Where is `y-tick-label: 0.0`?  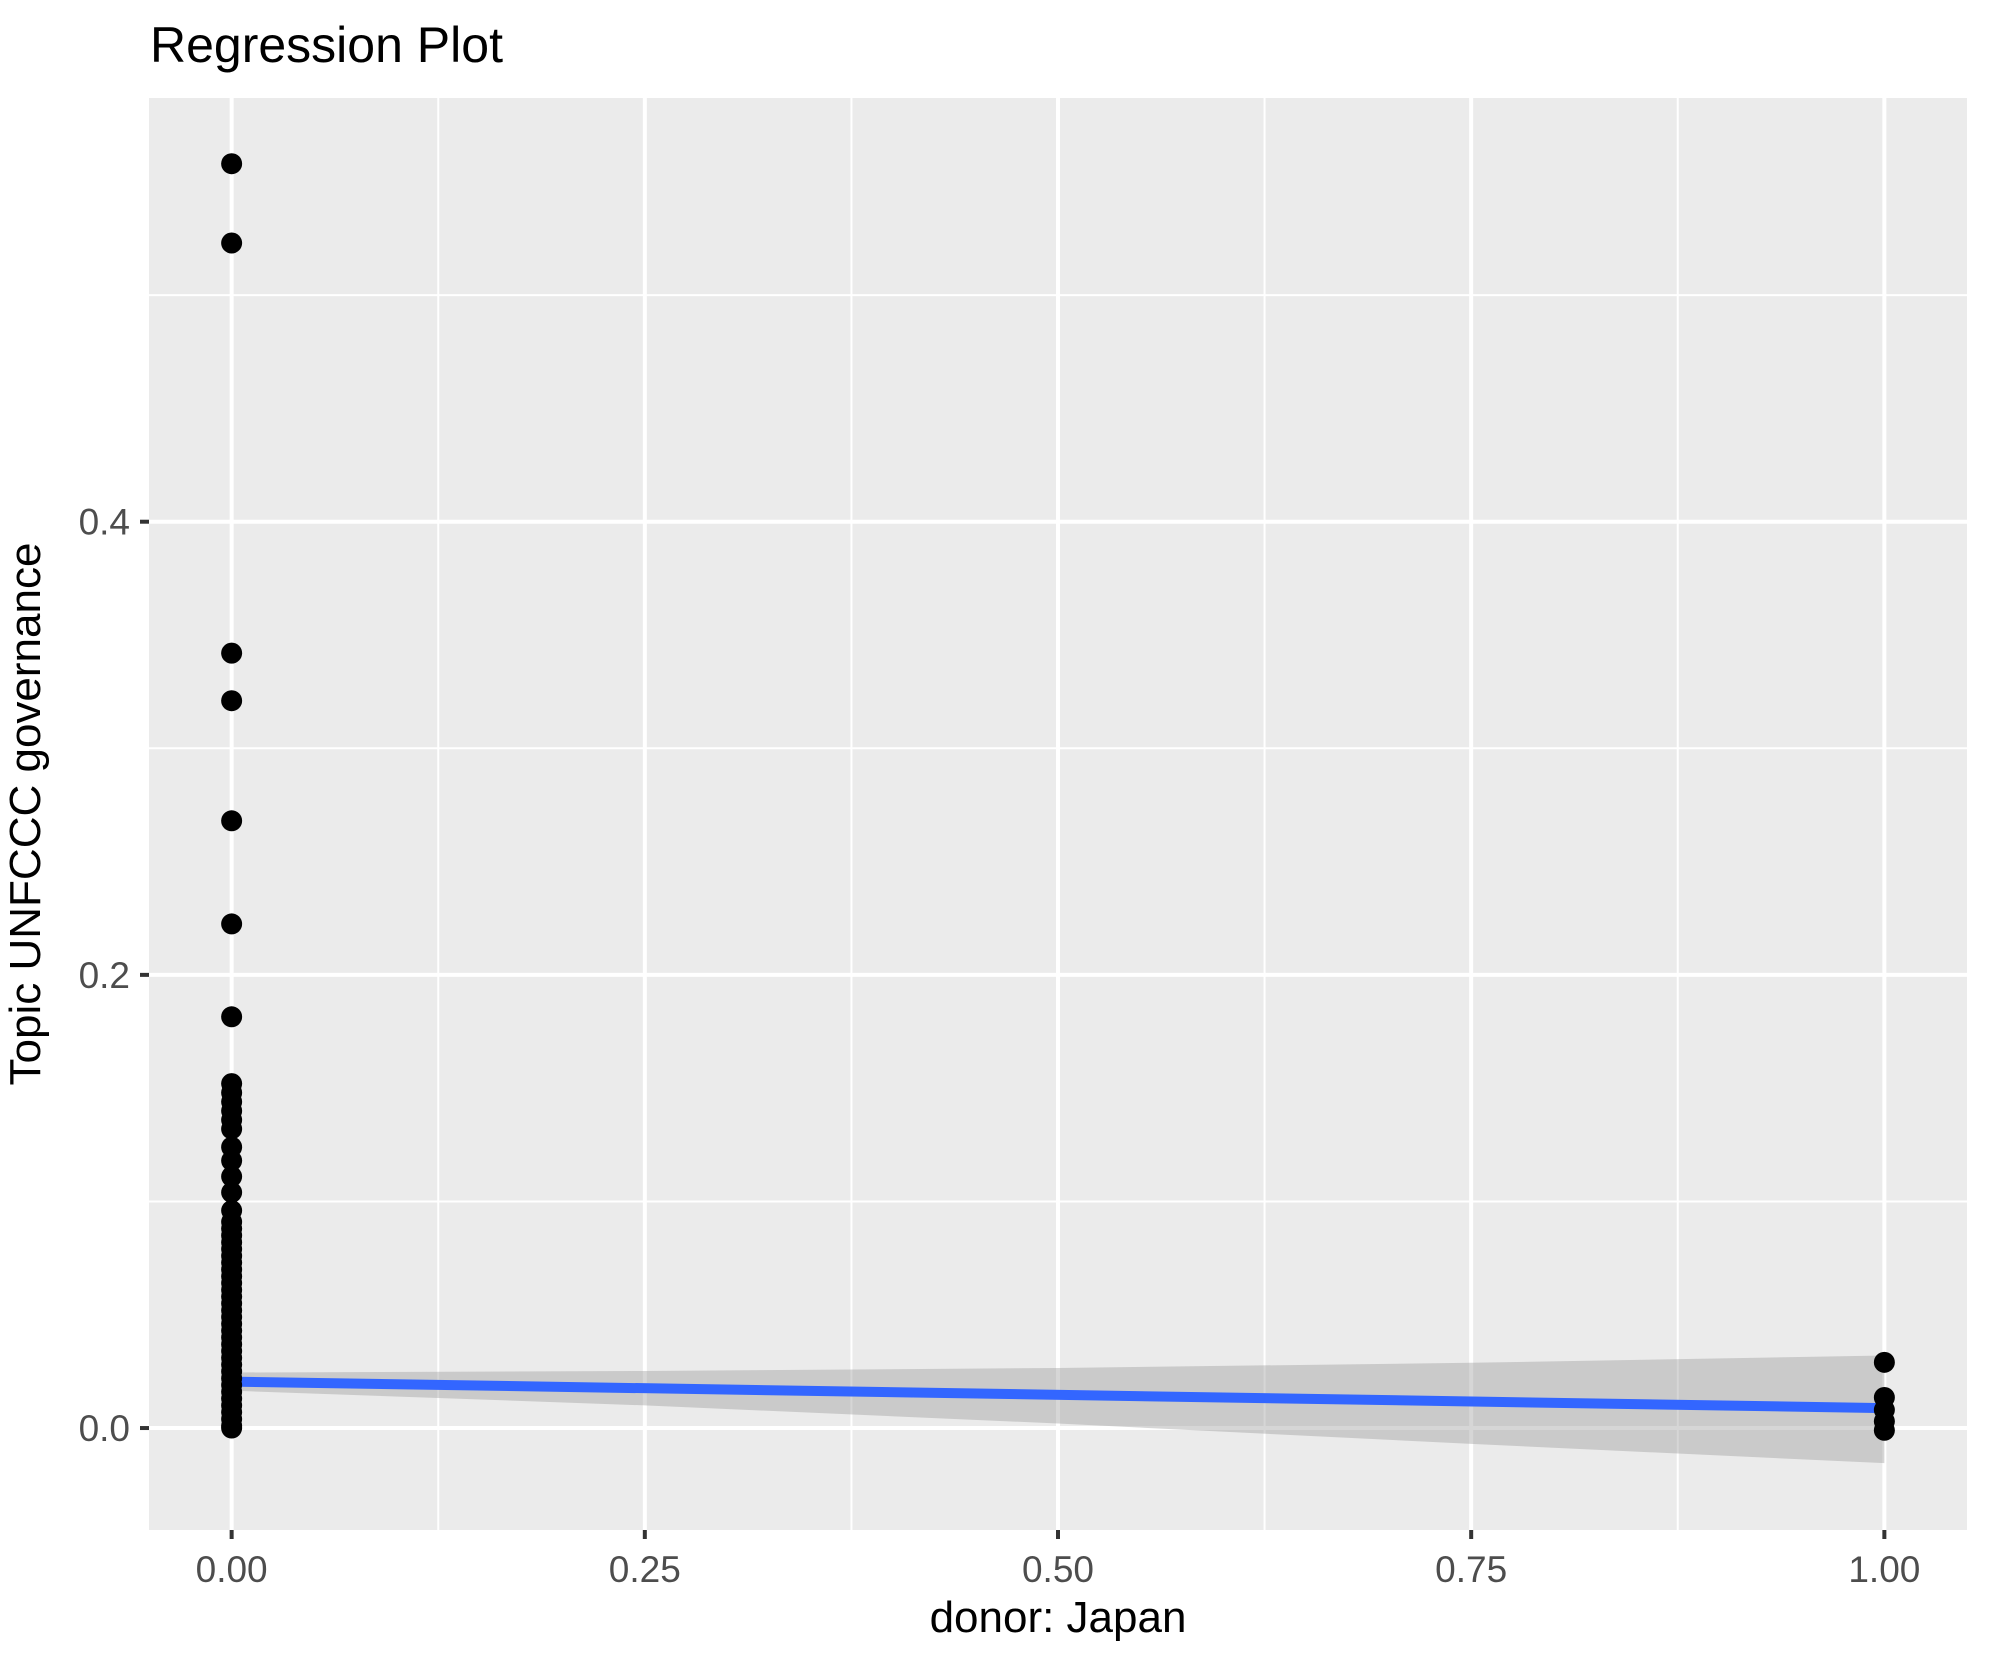 y-tick-label: 0.0 is located at coordinates (104, 1428).